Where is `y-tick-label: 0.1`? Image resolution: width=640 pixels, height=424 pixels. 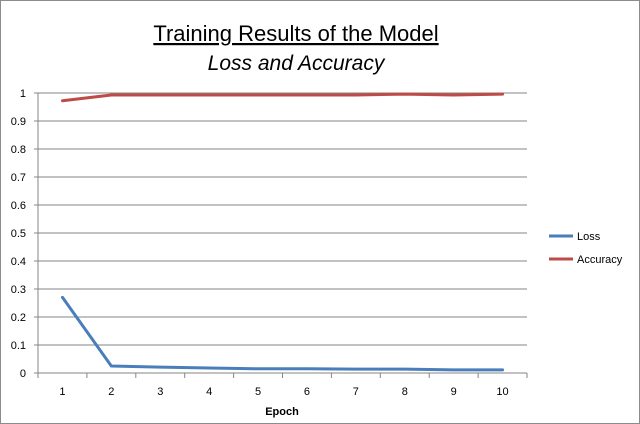
y-tick-label: 0.1 is located at coordinates (18, 346).